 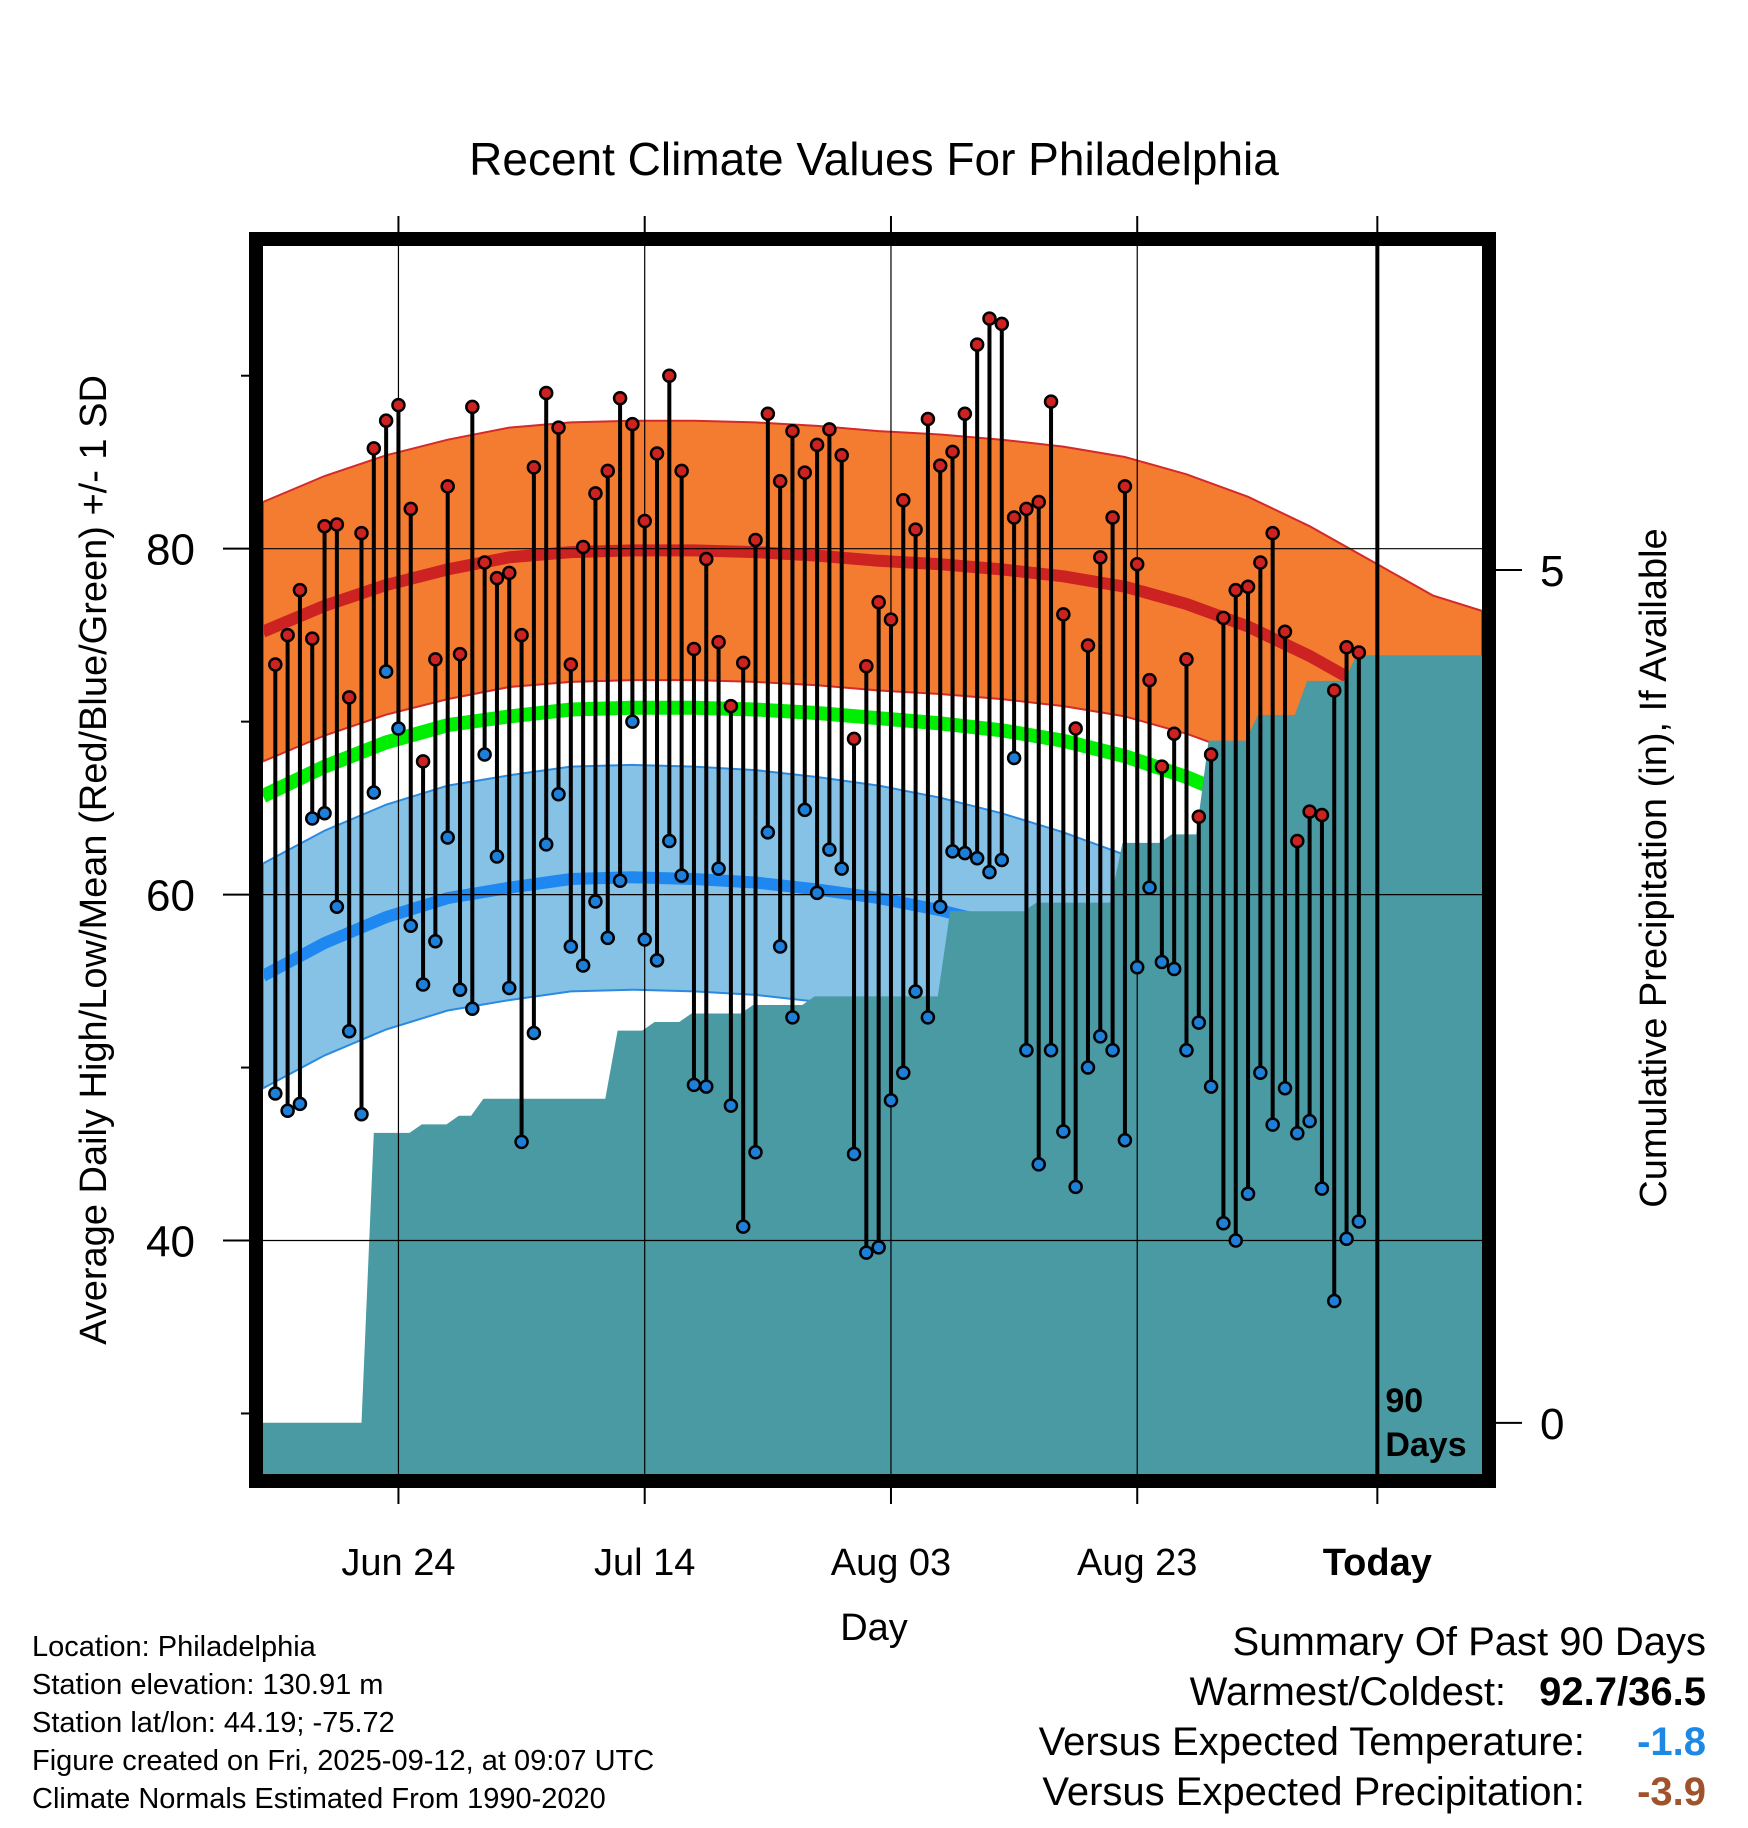 What do you see at coordinates (872, 645) in the screenshot?
I see `normal-high-line` at bounding box center [872, 645].